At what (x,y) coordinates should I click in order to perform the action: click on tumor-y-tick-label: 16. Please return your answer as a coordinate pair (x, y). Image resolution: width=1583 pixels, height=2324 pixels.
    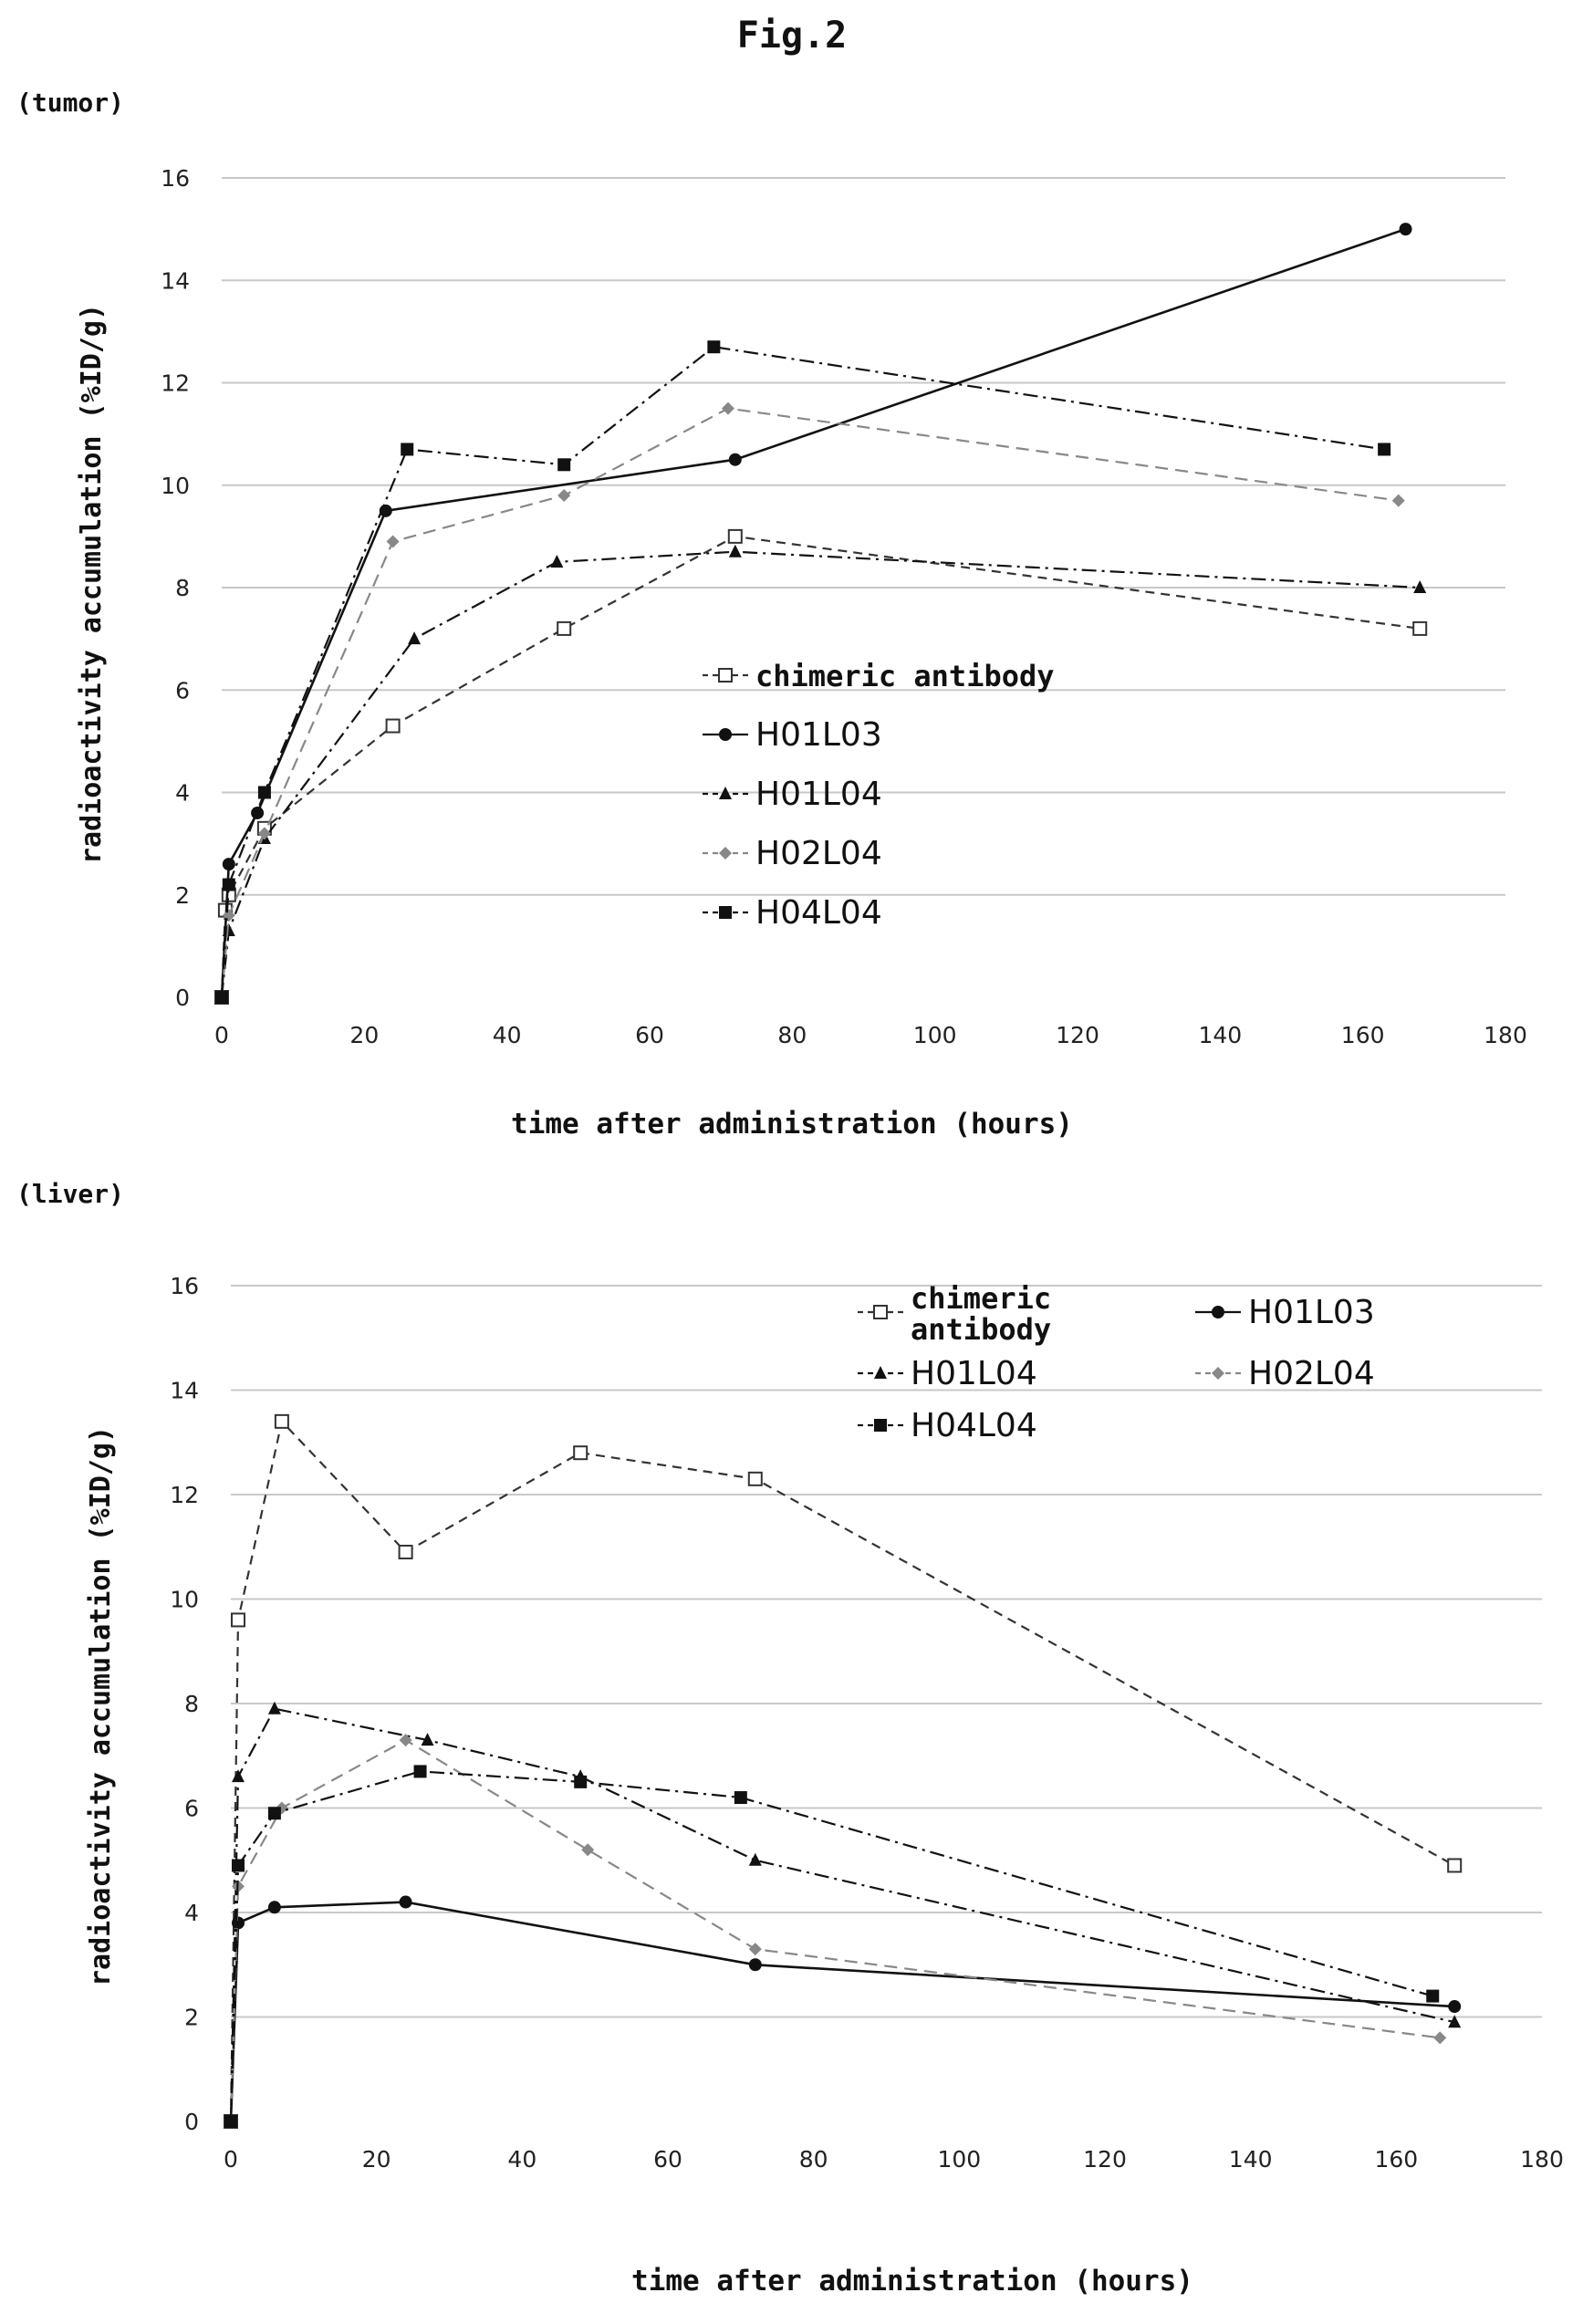
    Looking at the image, I should click on (175, 178).